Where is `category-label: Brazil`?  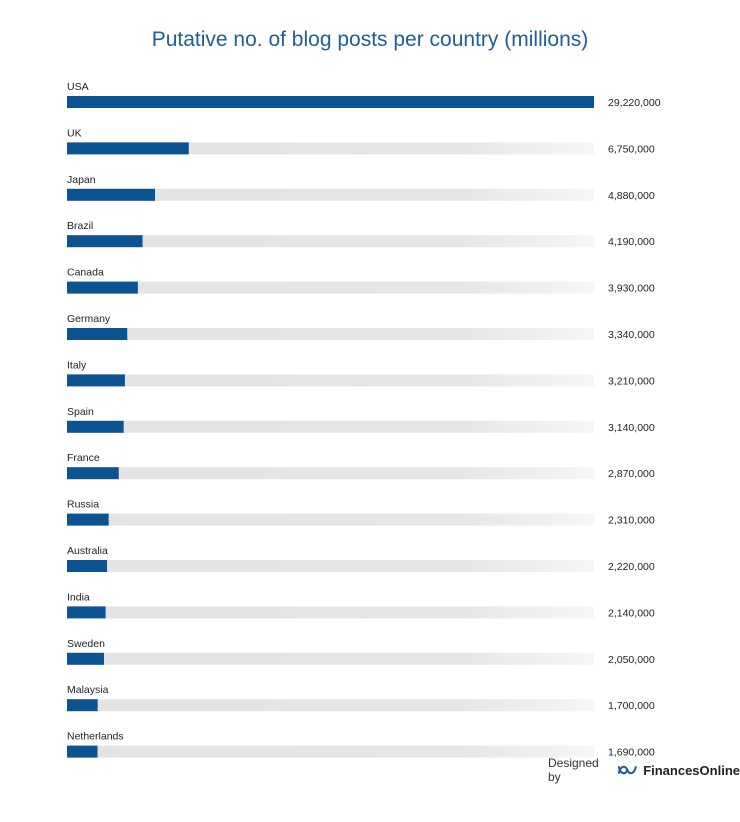
category-label: Brazil is located at coordinates (80, 226).